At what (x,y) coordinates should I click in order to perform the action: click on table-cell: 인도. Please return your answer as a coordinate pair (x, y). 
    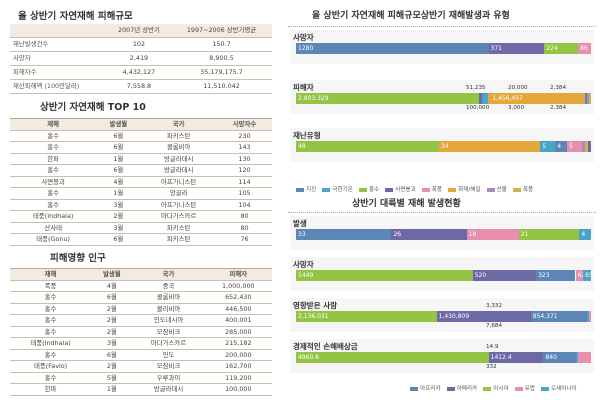
    Looking at the image, I should click on (168, 355).